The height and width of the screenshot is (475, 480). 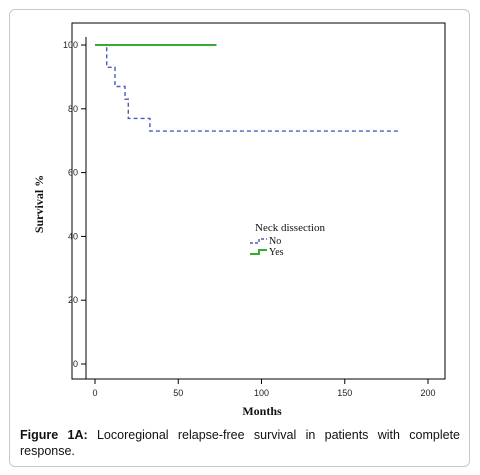 I want to click on x-ticks: 0 50 100 150 200, so click(x=264, y=388).